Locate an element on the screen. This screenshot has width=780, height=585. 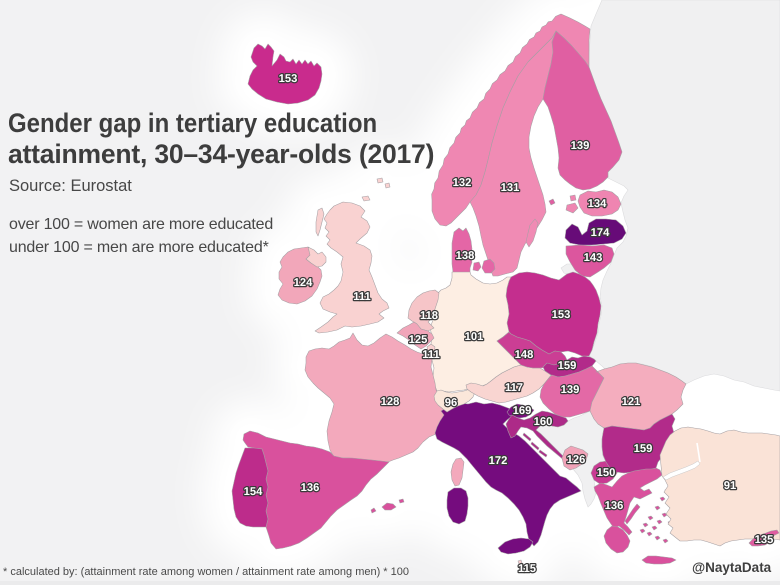
svg-text: 128 is located at coordinates (390, 402).